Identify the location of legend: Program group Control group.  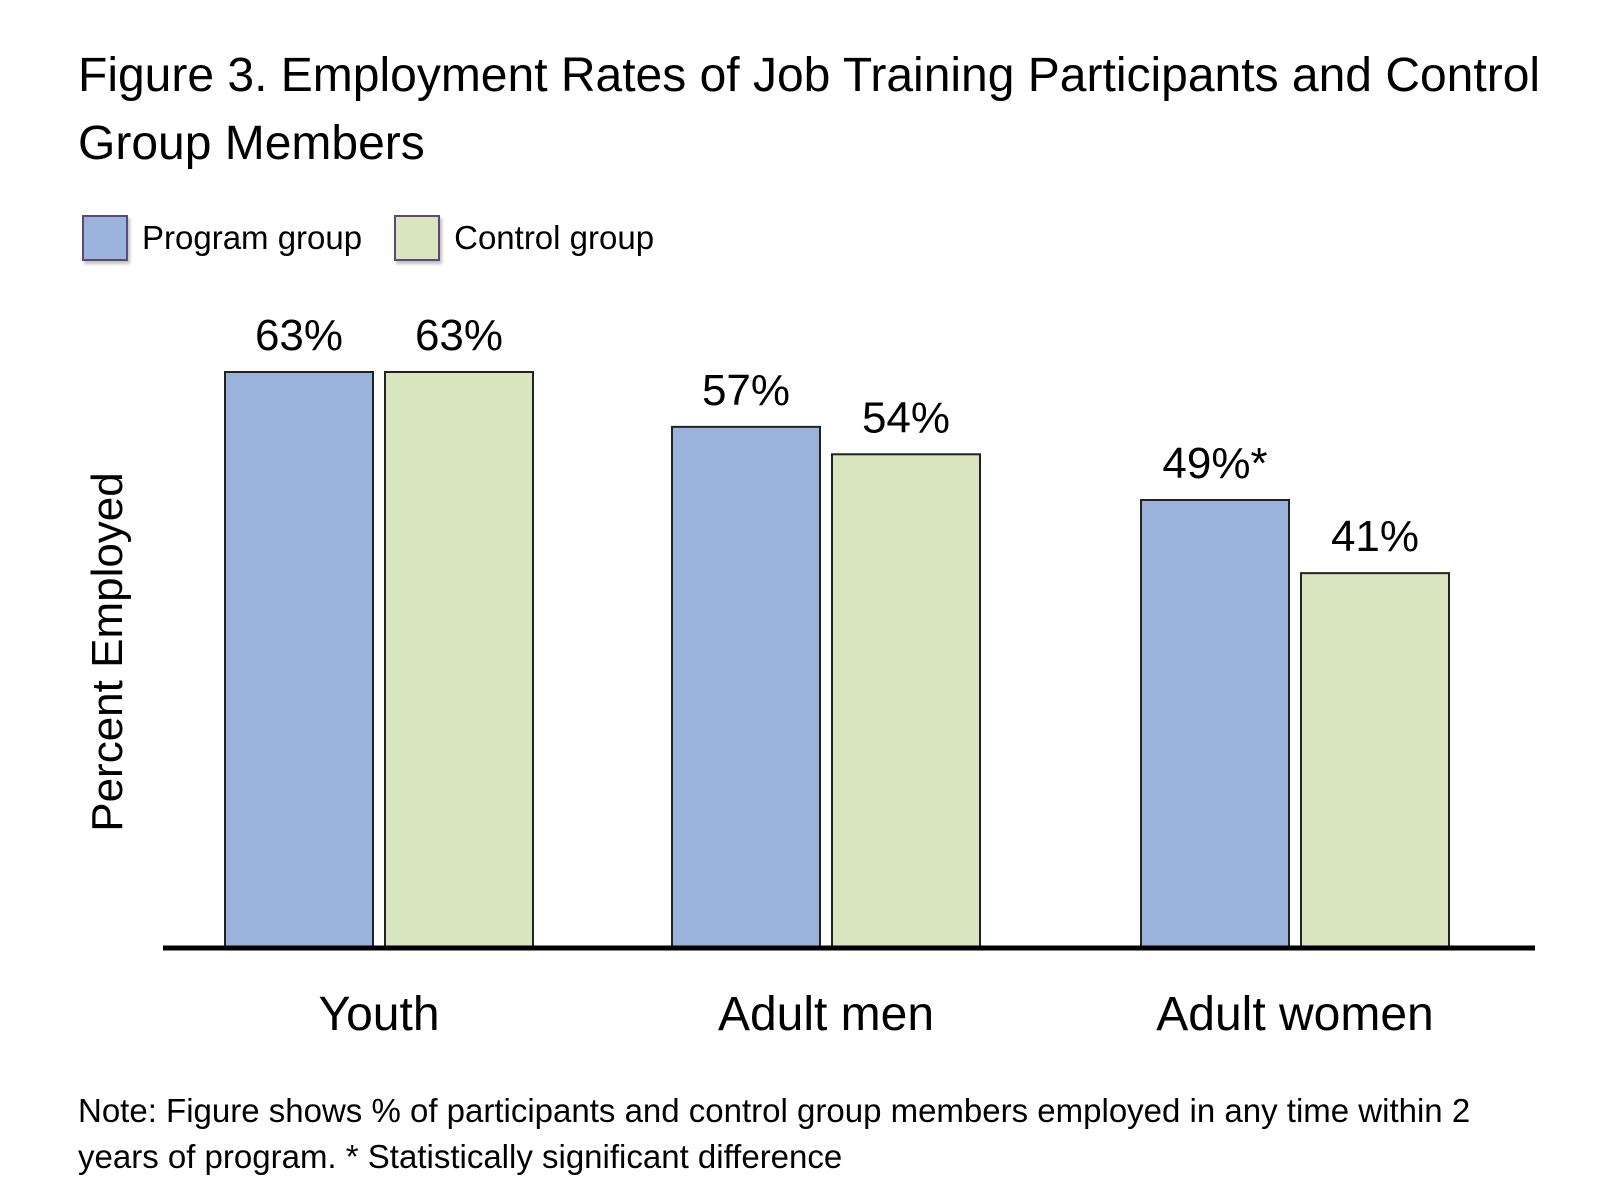
(384, 238).